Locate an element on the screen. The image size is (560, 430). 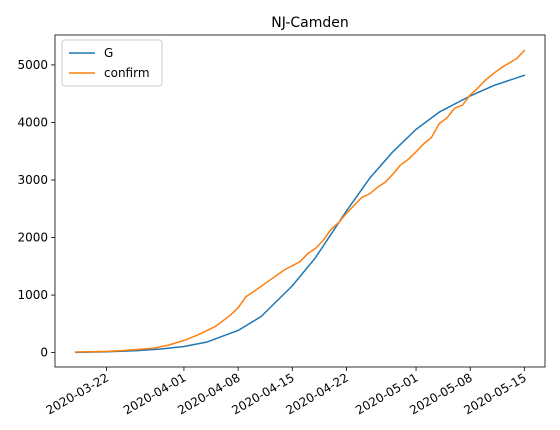
chart-title: NJ-Camden is located at coordinates (310, 23).